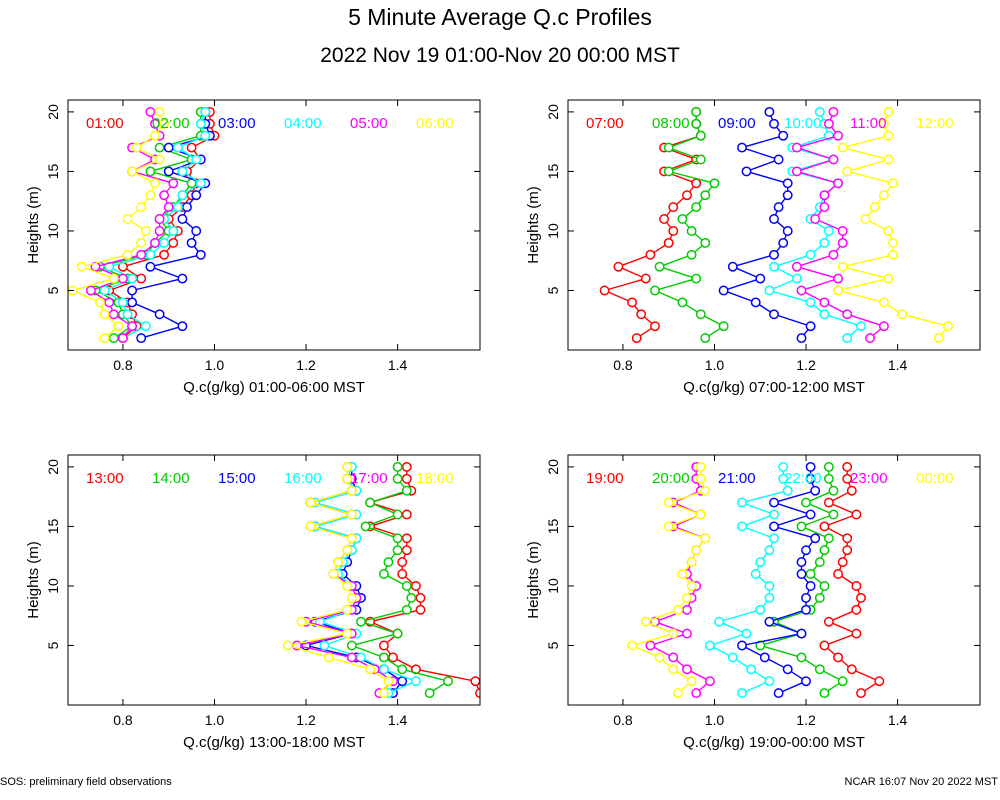 The width and height of the screenshot is (1000, 800). I want to click on footer-timestamp: NCAR 16:07 Nov 20 2022 MST, so click(921, 782).